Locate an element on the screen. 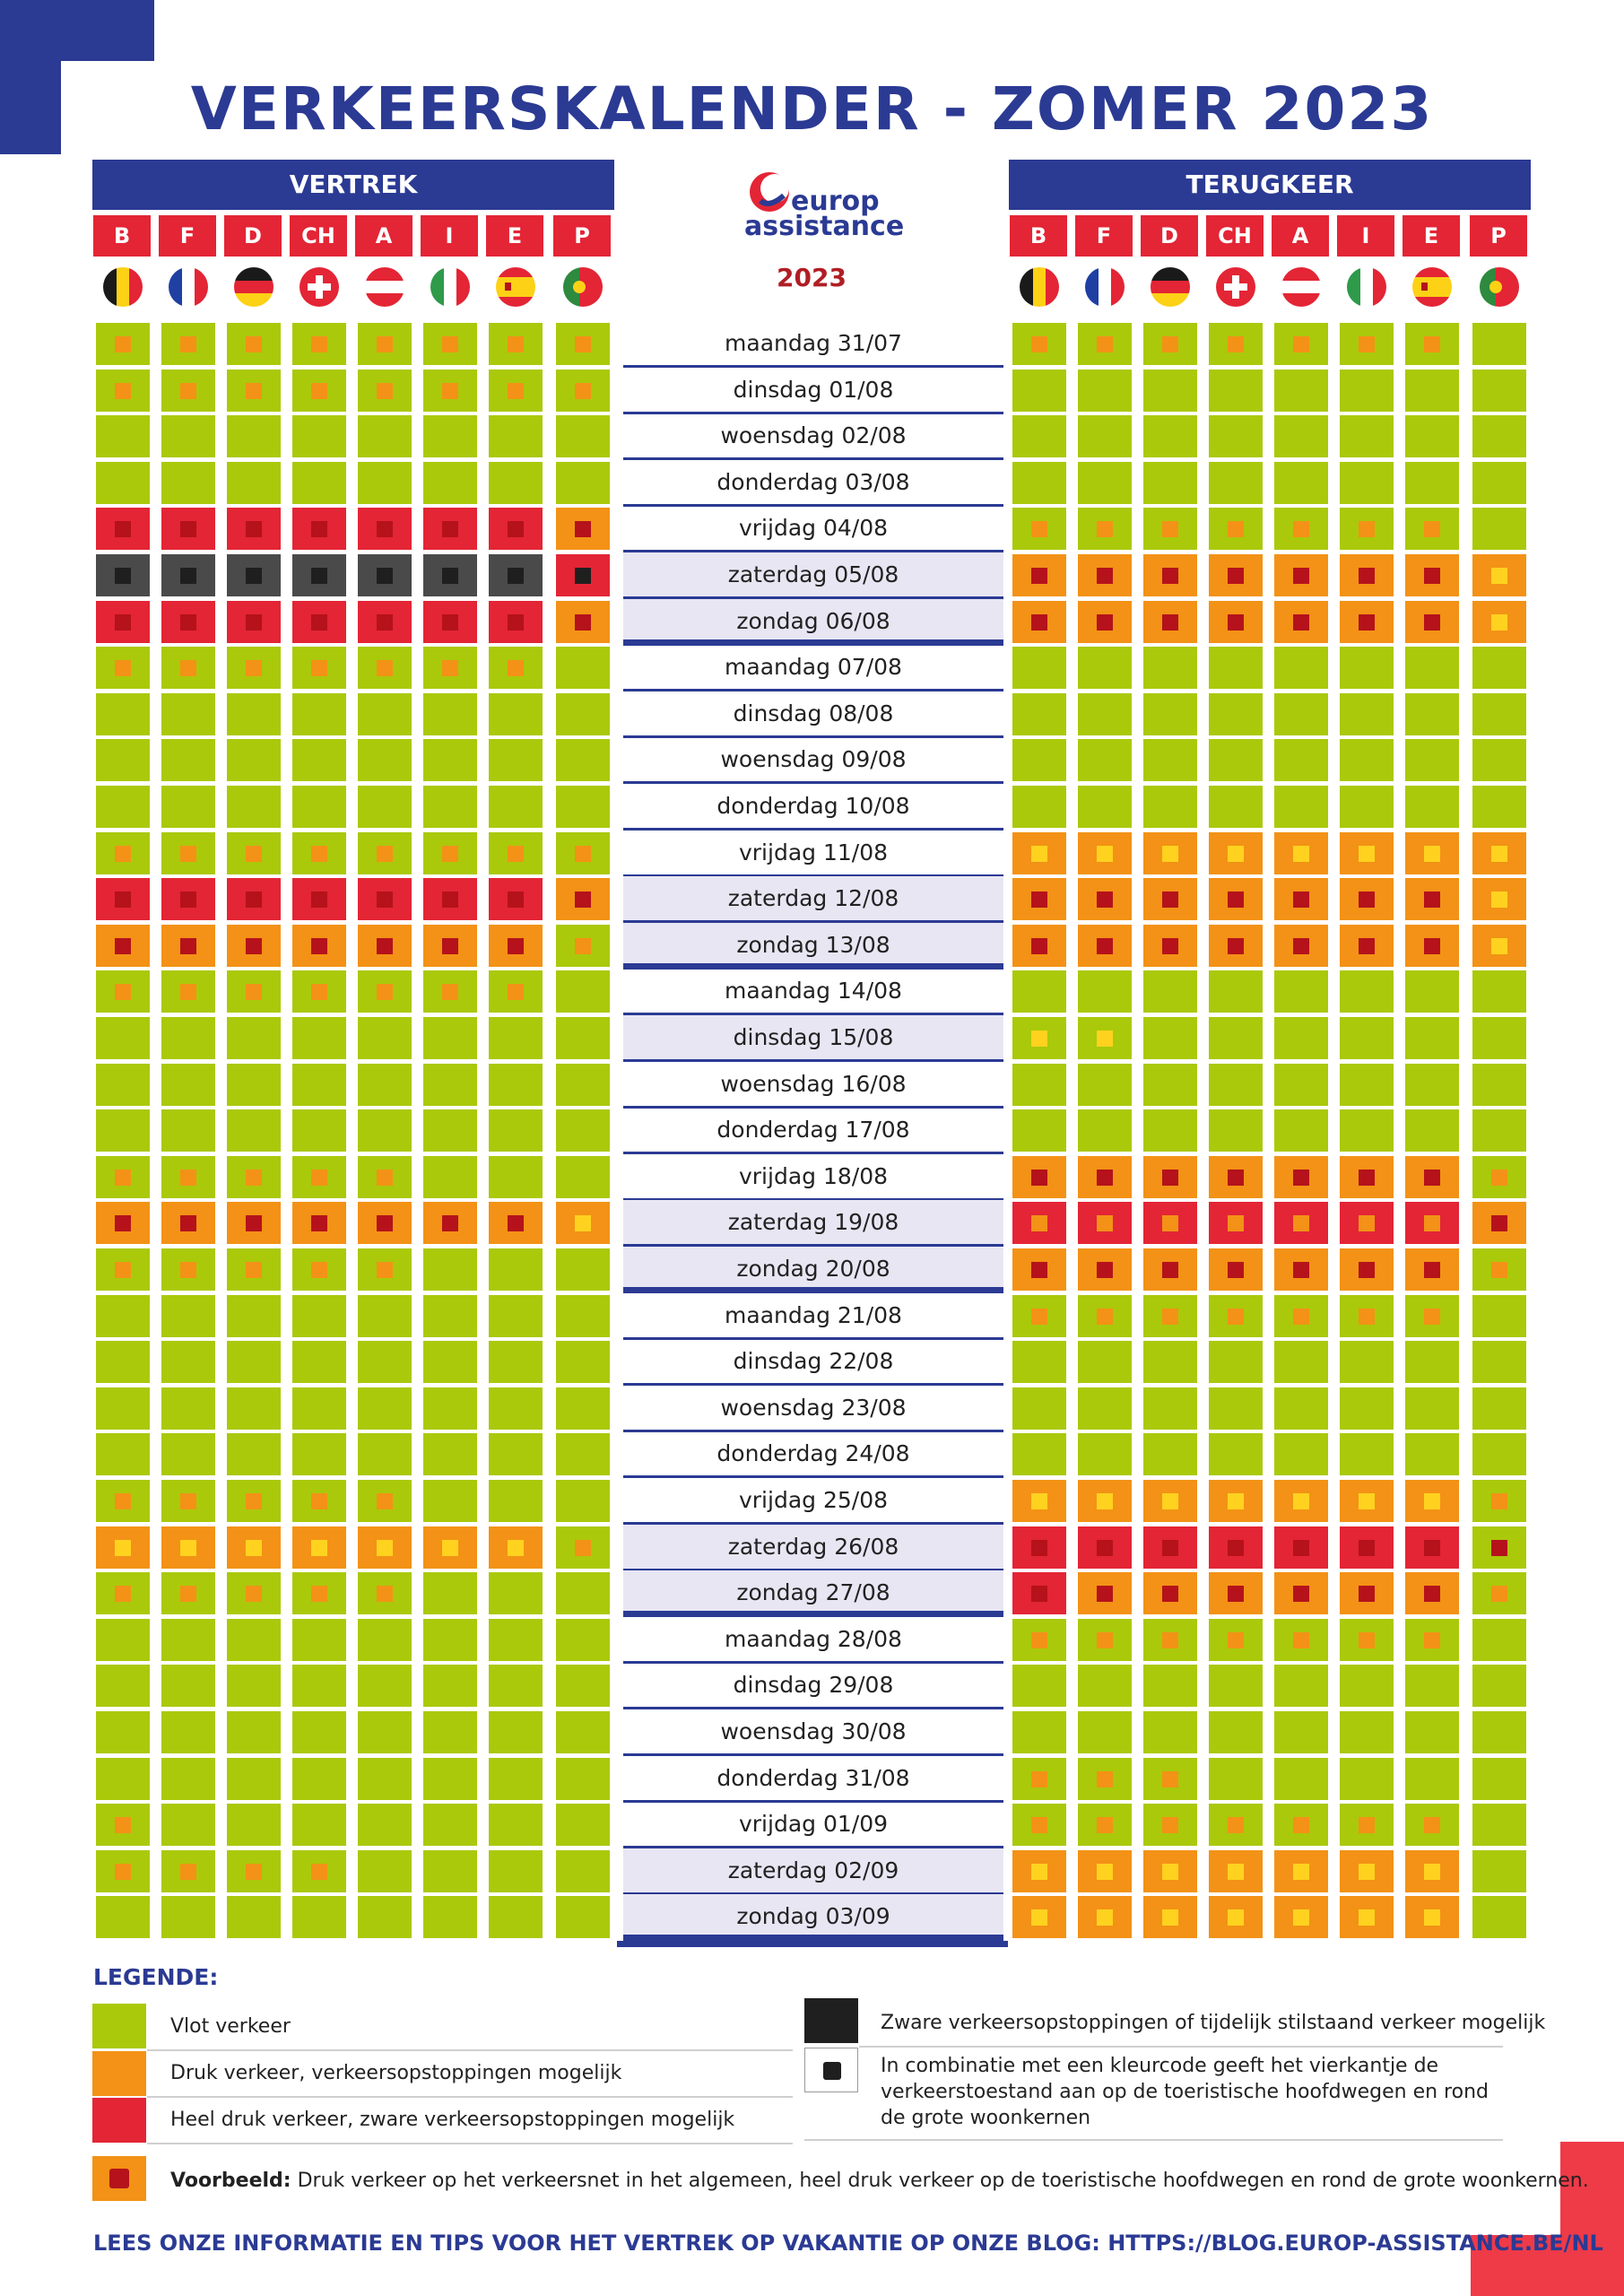 The image size is (1624, 2296). departure-country-code: E is located at coordinates (514, 236).